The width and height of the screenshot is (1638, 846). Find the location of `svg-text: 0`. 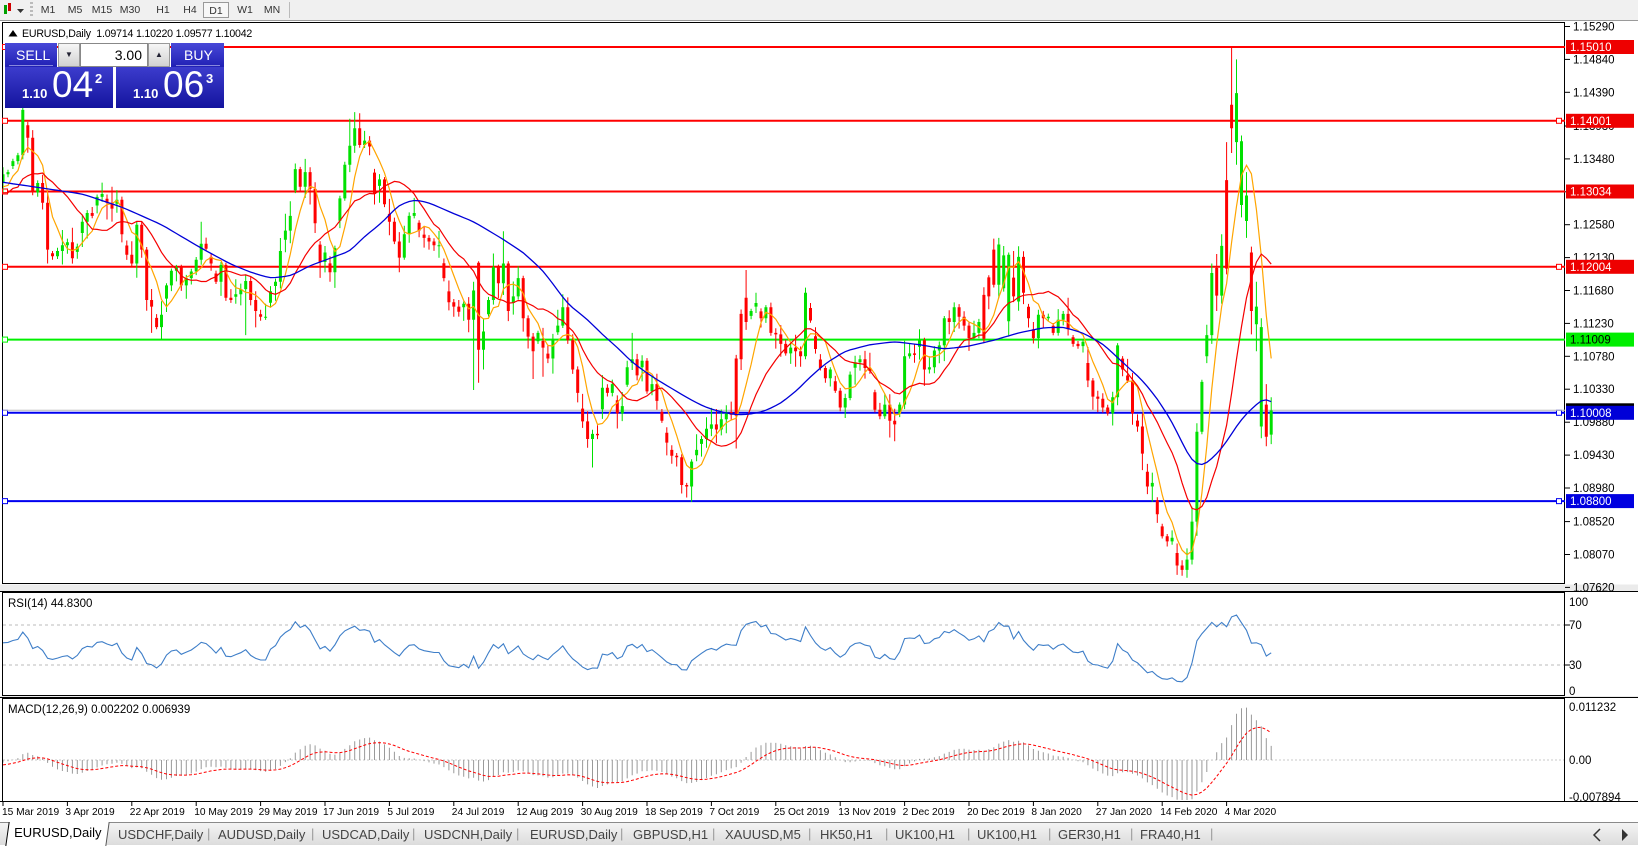

svg-text: 0 is located at coordinates (1572, 692).